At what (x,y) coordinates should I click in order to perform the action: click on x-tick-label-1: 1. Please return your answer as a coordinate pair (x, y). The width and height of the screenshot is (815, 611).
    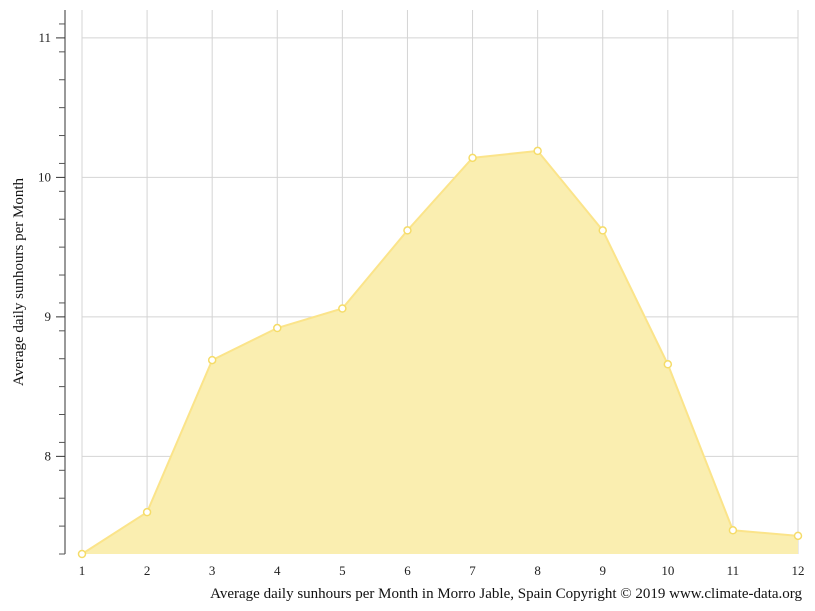
    Looking at the image, I should click on (82, 570).